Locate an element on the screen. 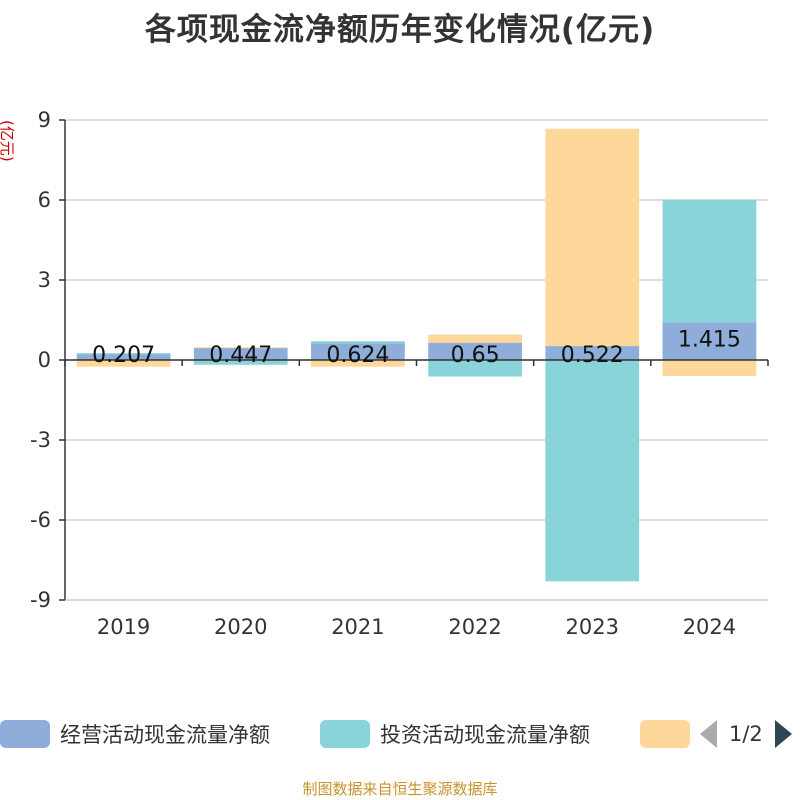  bar-series-2-2020 is located at coordinates (240, 348).